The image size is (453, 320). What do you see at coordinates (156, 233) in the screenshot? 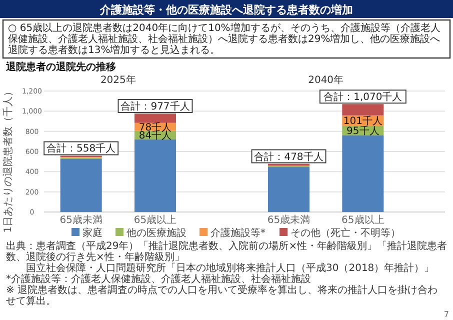
I see `legend-label: 他の医療施設` at bounding box center [156, 233].